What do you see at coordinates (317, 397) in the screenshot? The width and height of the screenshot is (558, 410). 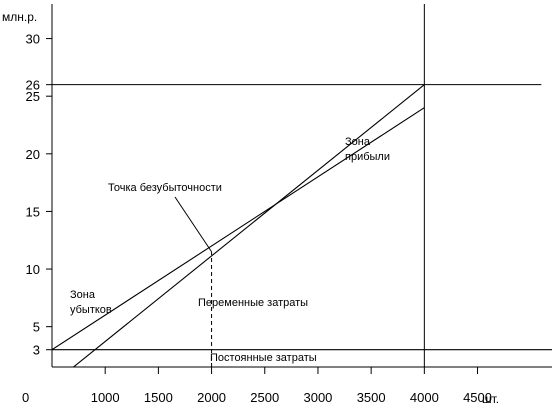 I see `x-tick-label: 3000` at bounding box center [317, 397].